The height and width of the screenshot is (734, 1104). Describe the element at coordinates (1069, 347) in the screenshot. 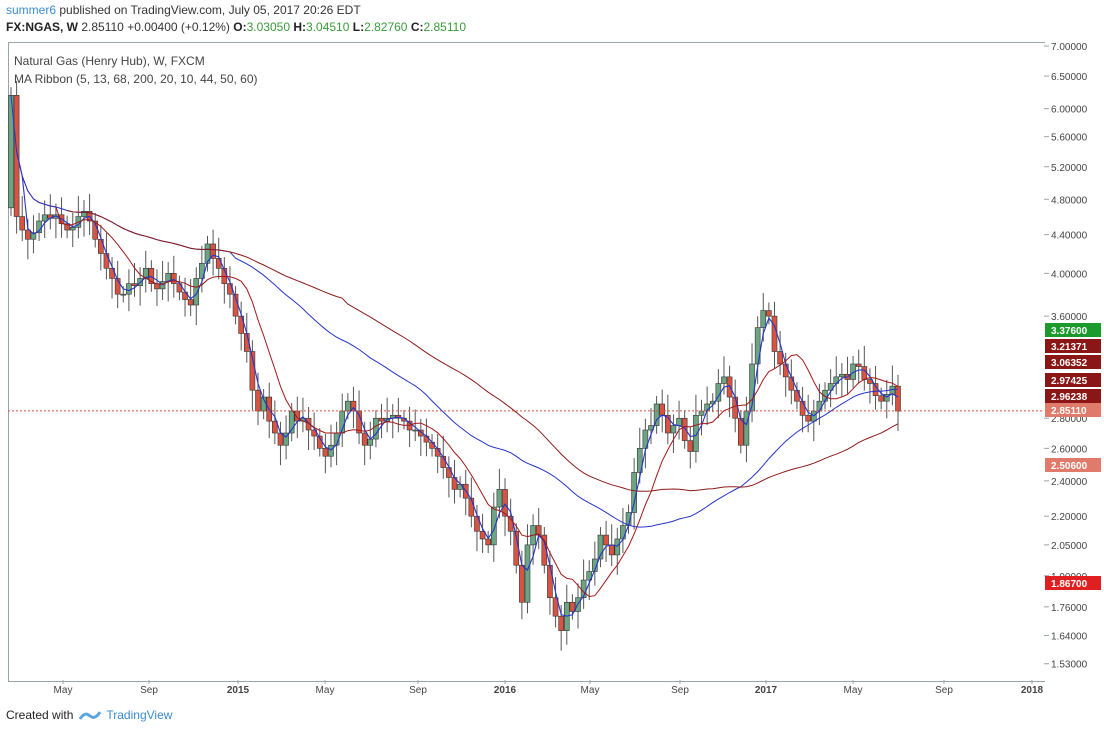

I see `price-label: 3.21371` at that location.